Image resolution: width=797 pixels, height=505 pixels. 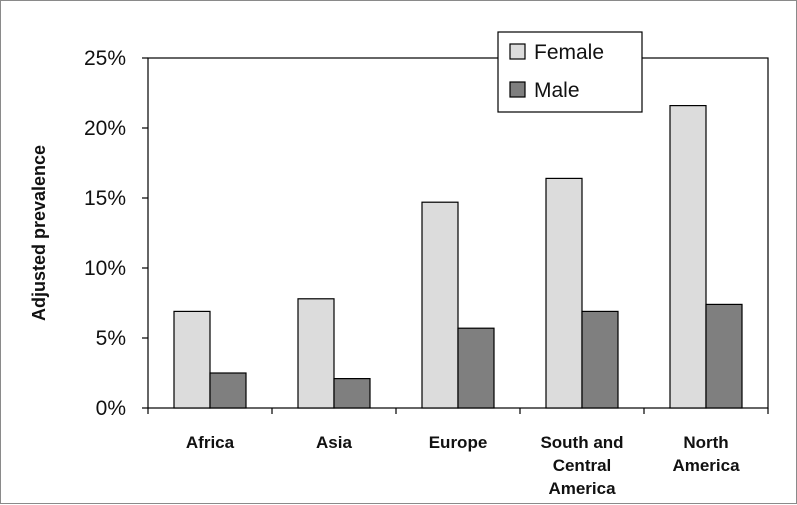 What do you see at coordinates (105, 268) in the screenshot?
I see `y-tick-label: 10%` at bounding box center [105, 268].